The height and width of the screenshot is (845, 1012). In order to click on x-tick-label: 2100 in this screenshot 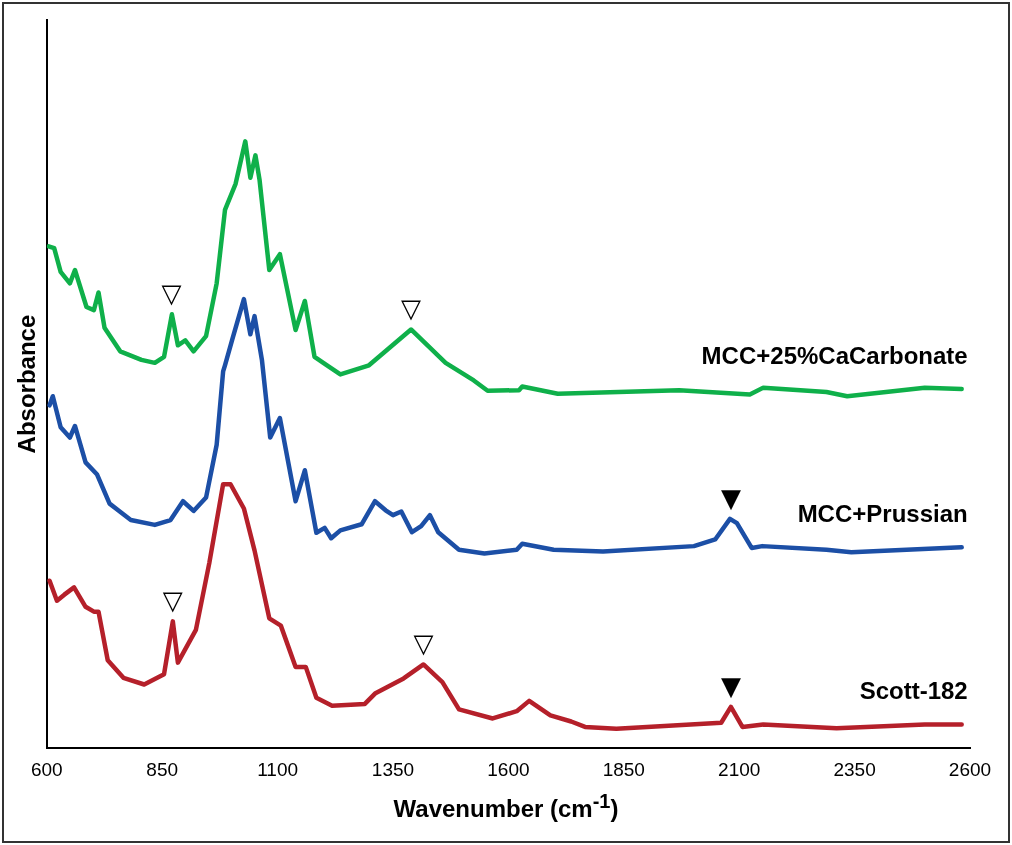, I will do `click(739, 769)`.